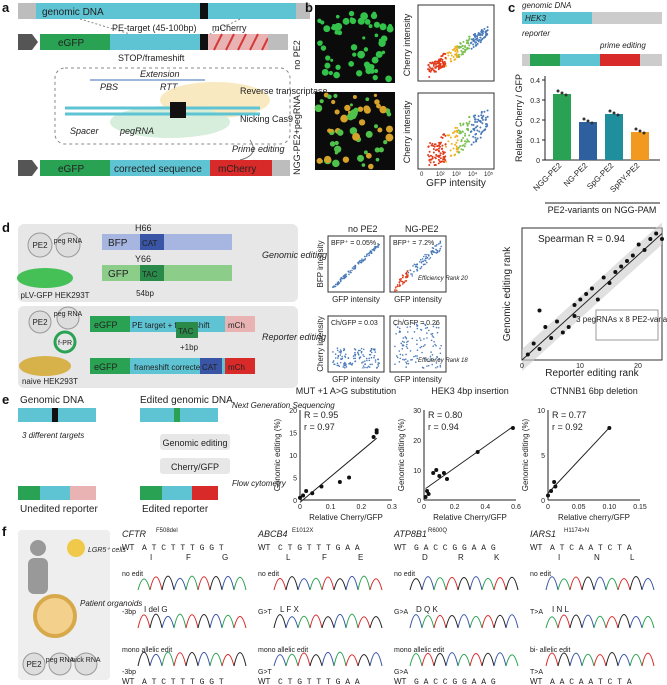 This screenshot has height=685, width=667. What do you see at coordinates (407, 44) in the screenshot?
I see `b-ylabel-1: Cherry intensity` at bounding box center [407, 44].